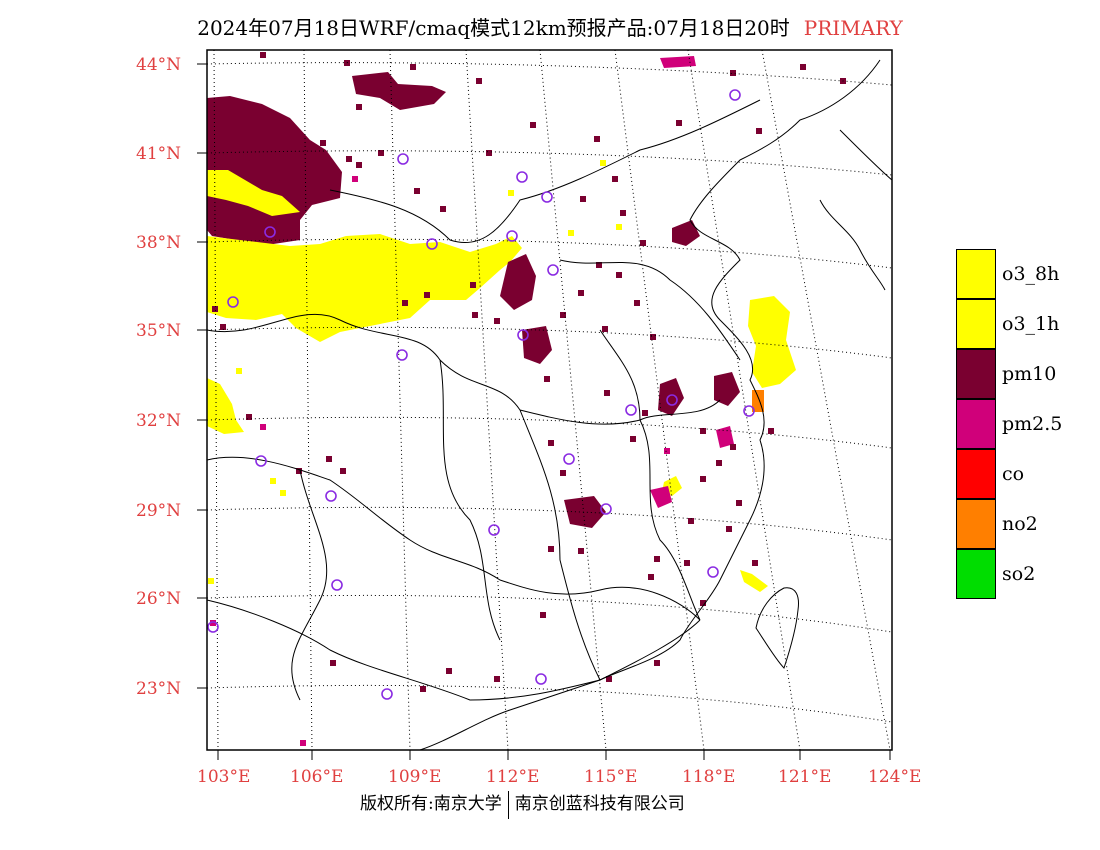 This screenshot has width=1100, height=850. Describe the element at coordinates (754, 581) in the screenshot. I see `o3-region-zhejiang` at that location.